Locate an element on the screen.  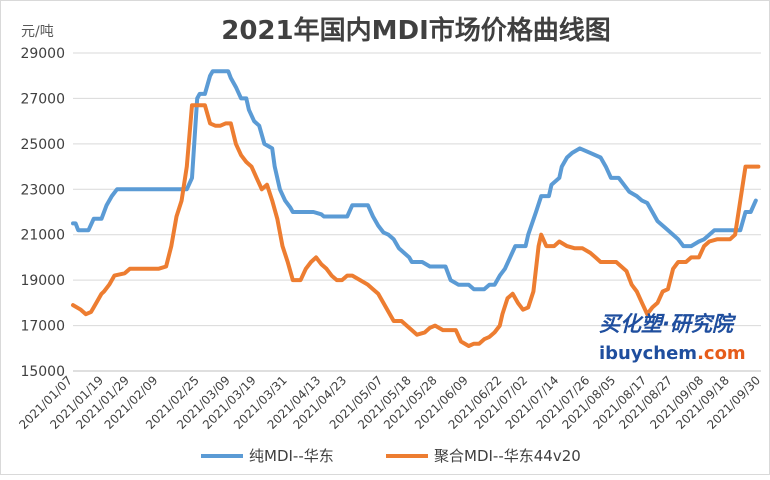
watermark-brand-text: 买化塑·研究院 is located at coordinates (668, 324).